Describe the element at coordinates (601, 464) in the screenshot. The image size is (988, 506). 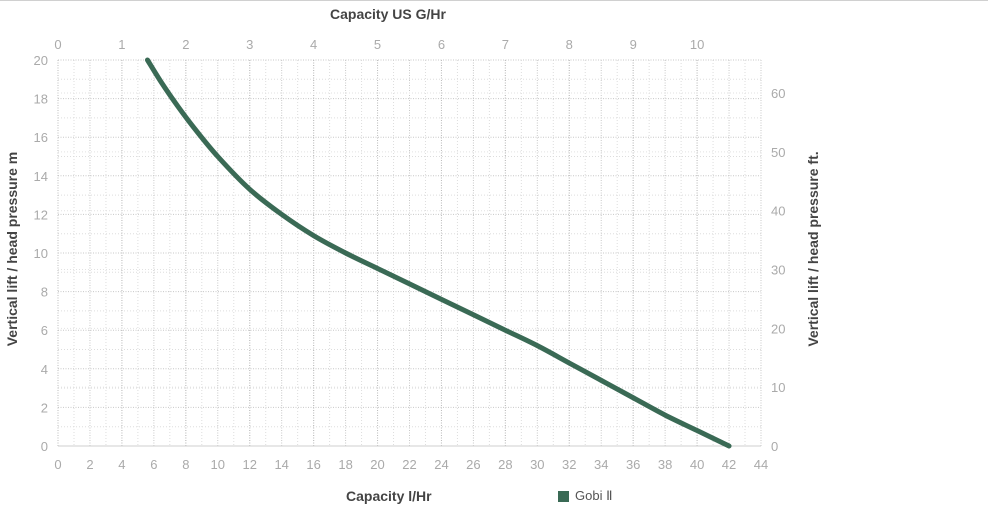
I see `x-tick-label: 34` at that location.